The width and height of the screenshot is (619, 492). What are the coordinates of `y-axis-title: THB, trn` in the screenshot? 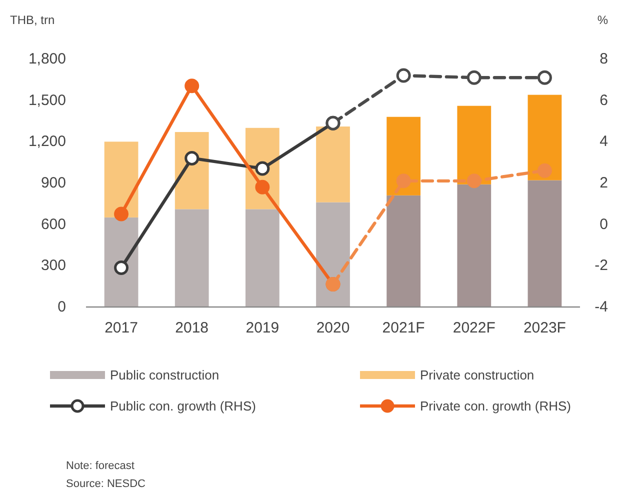 It's located at (32, 20).